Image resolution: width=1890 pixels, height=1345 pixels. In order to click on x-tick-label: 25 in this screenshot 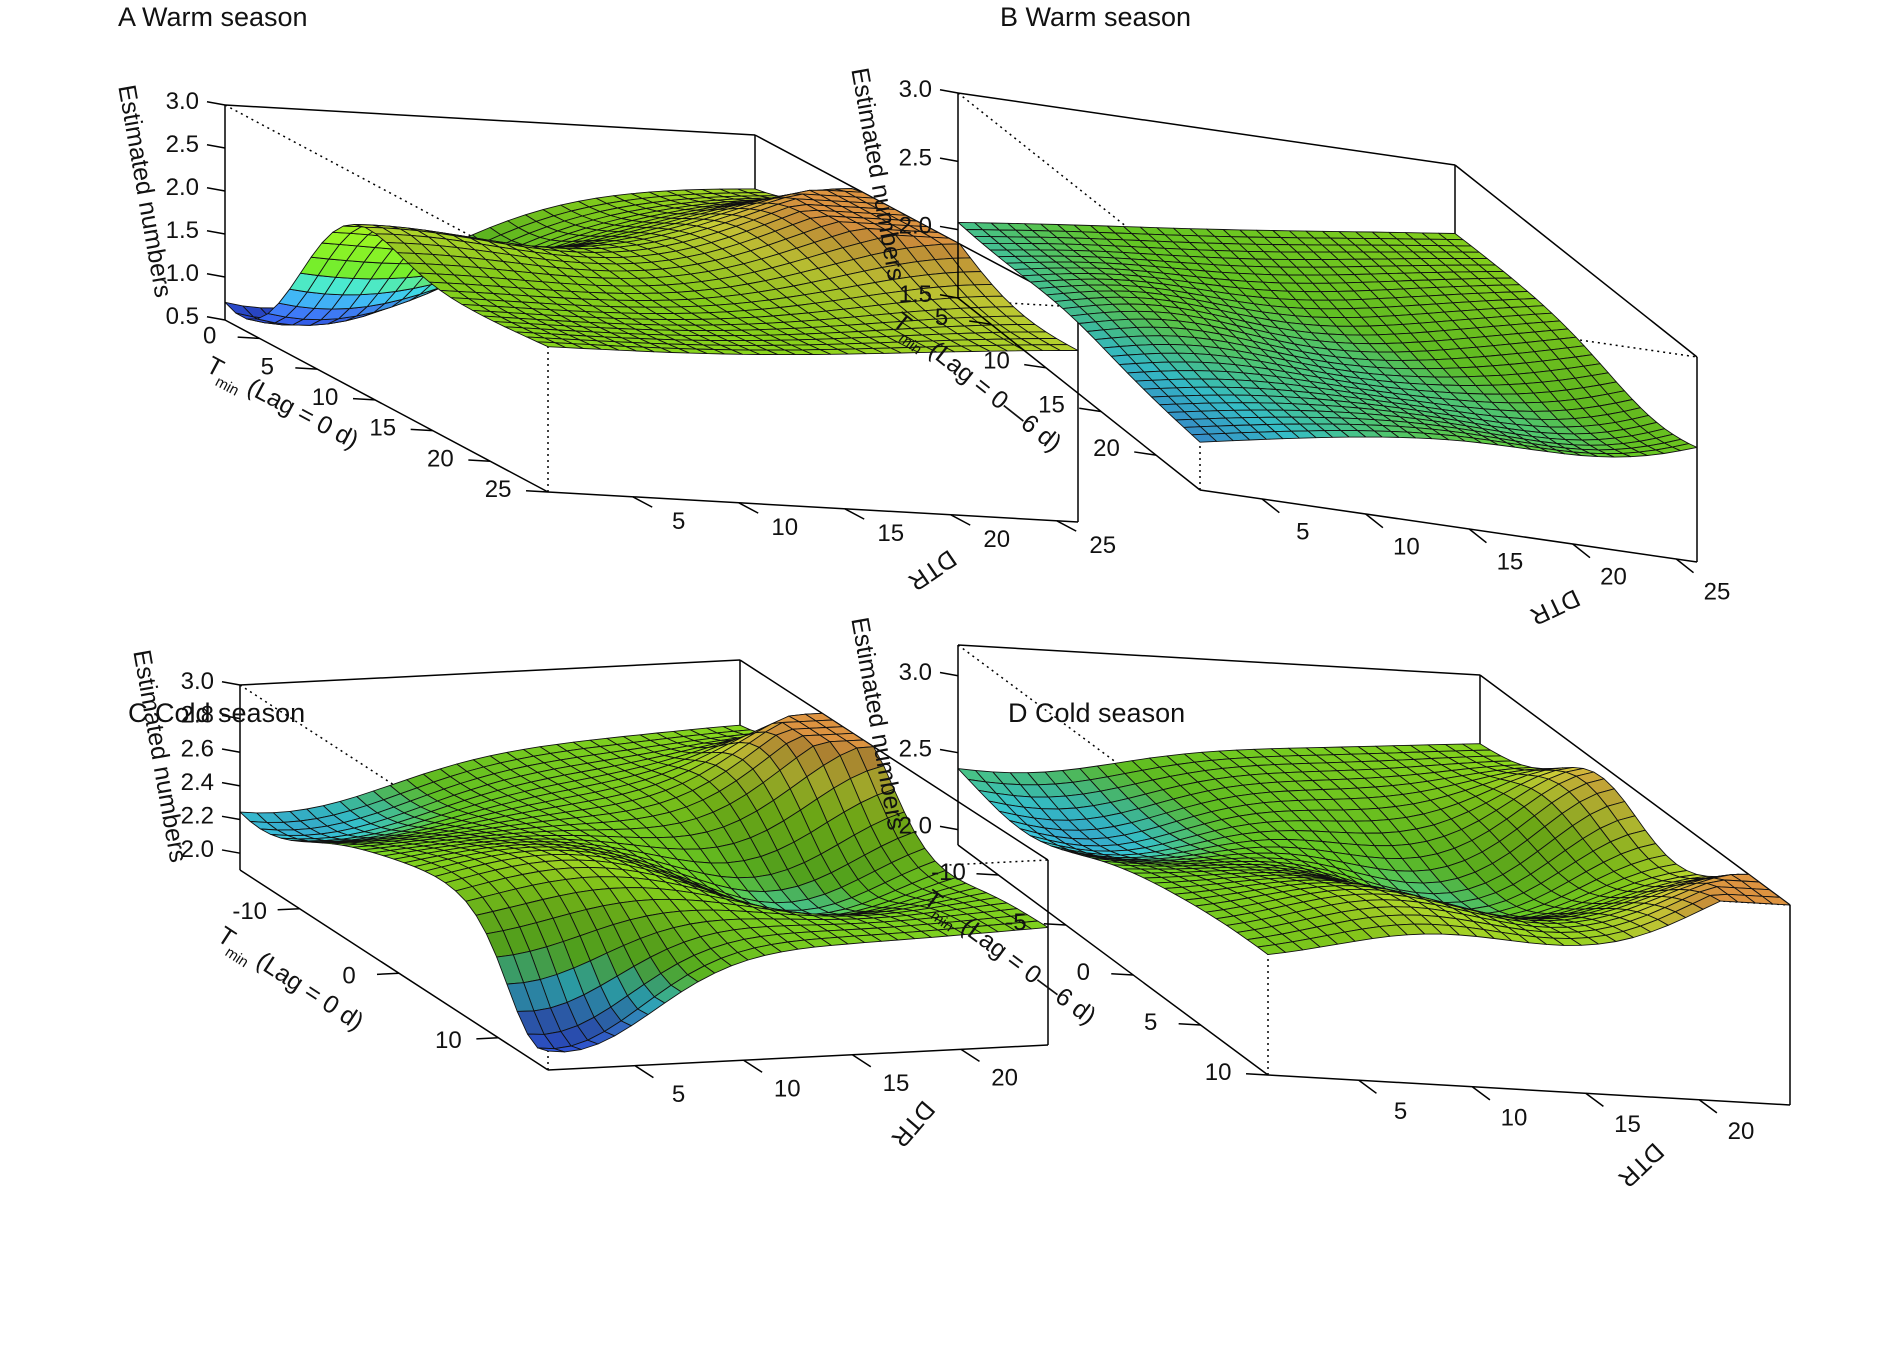, I will do `click(498, 489)`.